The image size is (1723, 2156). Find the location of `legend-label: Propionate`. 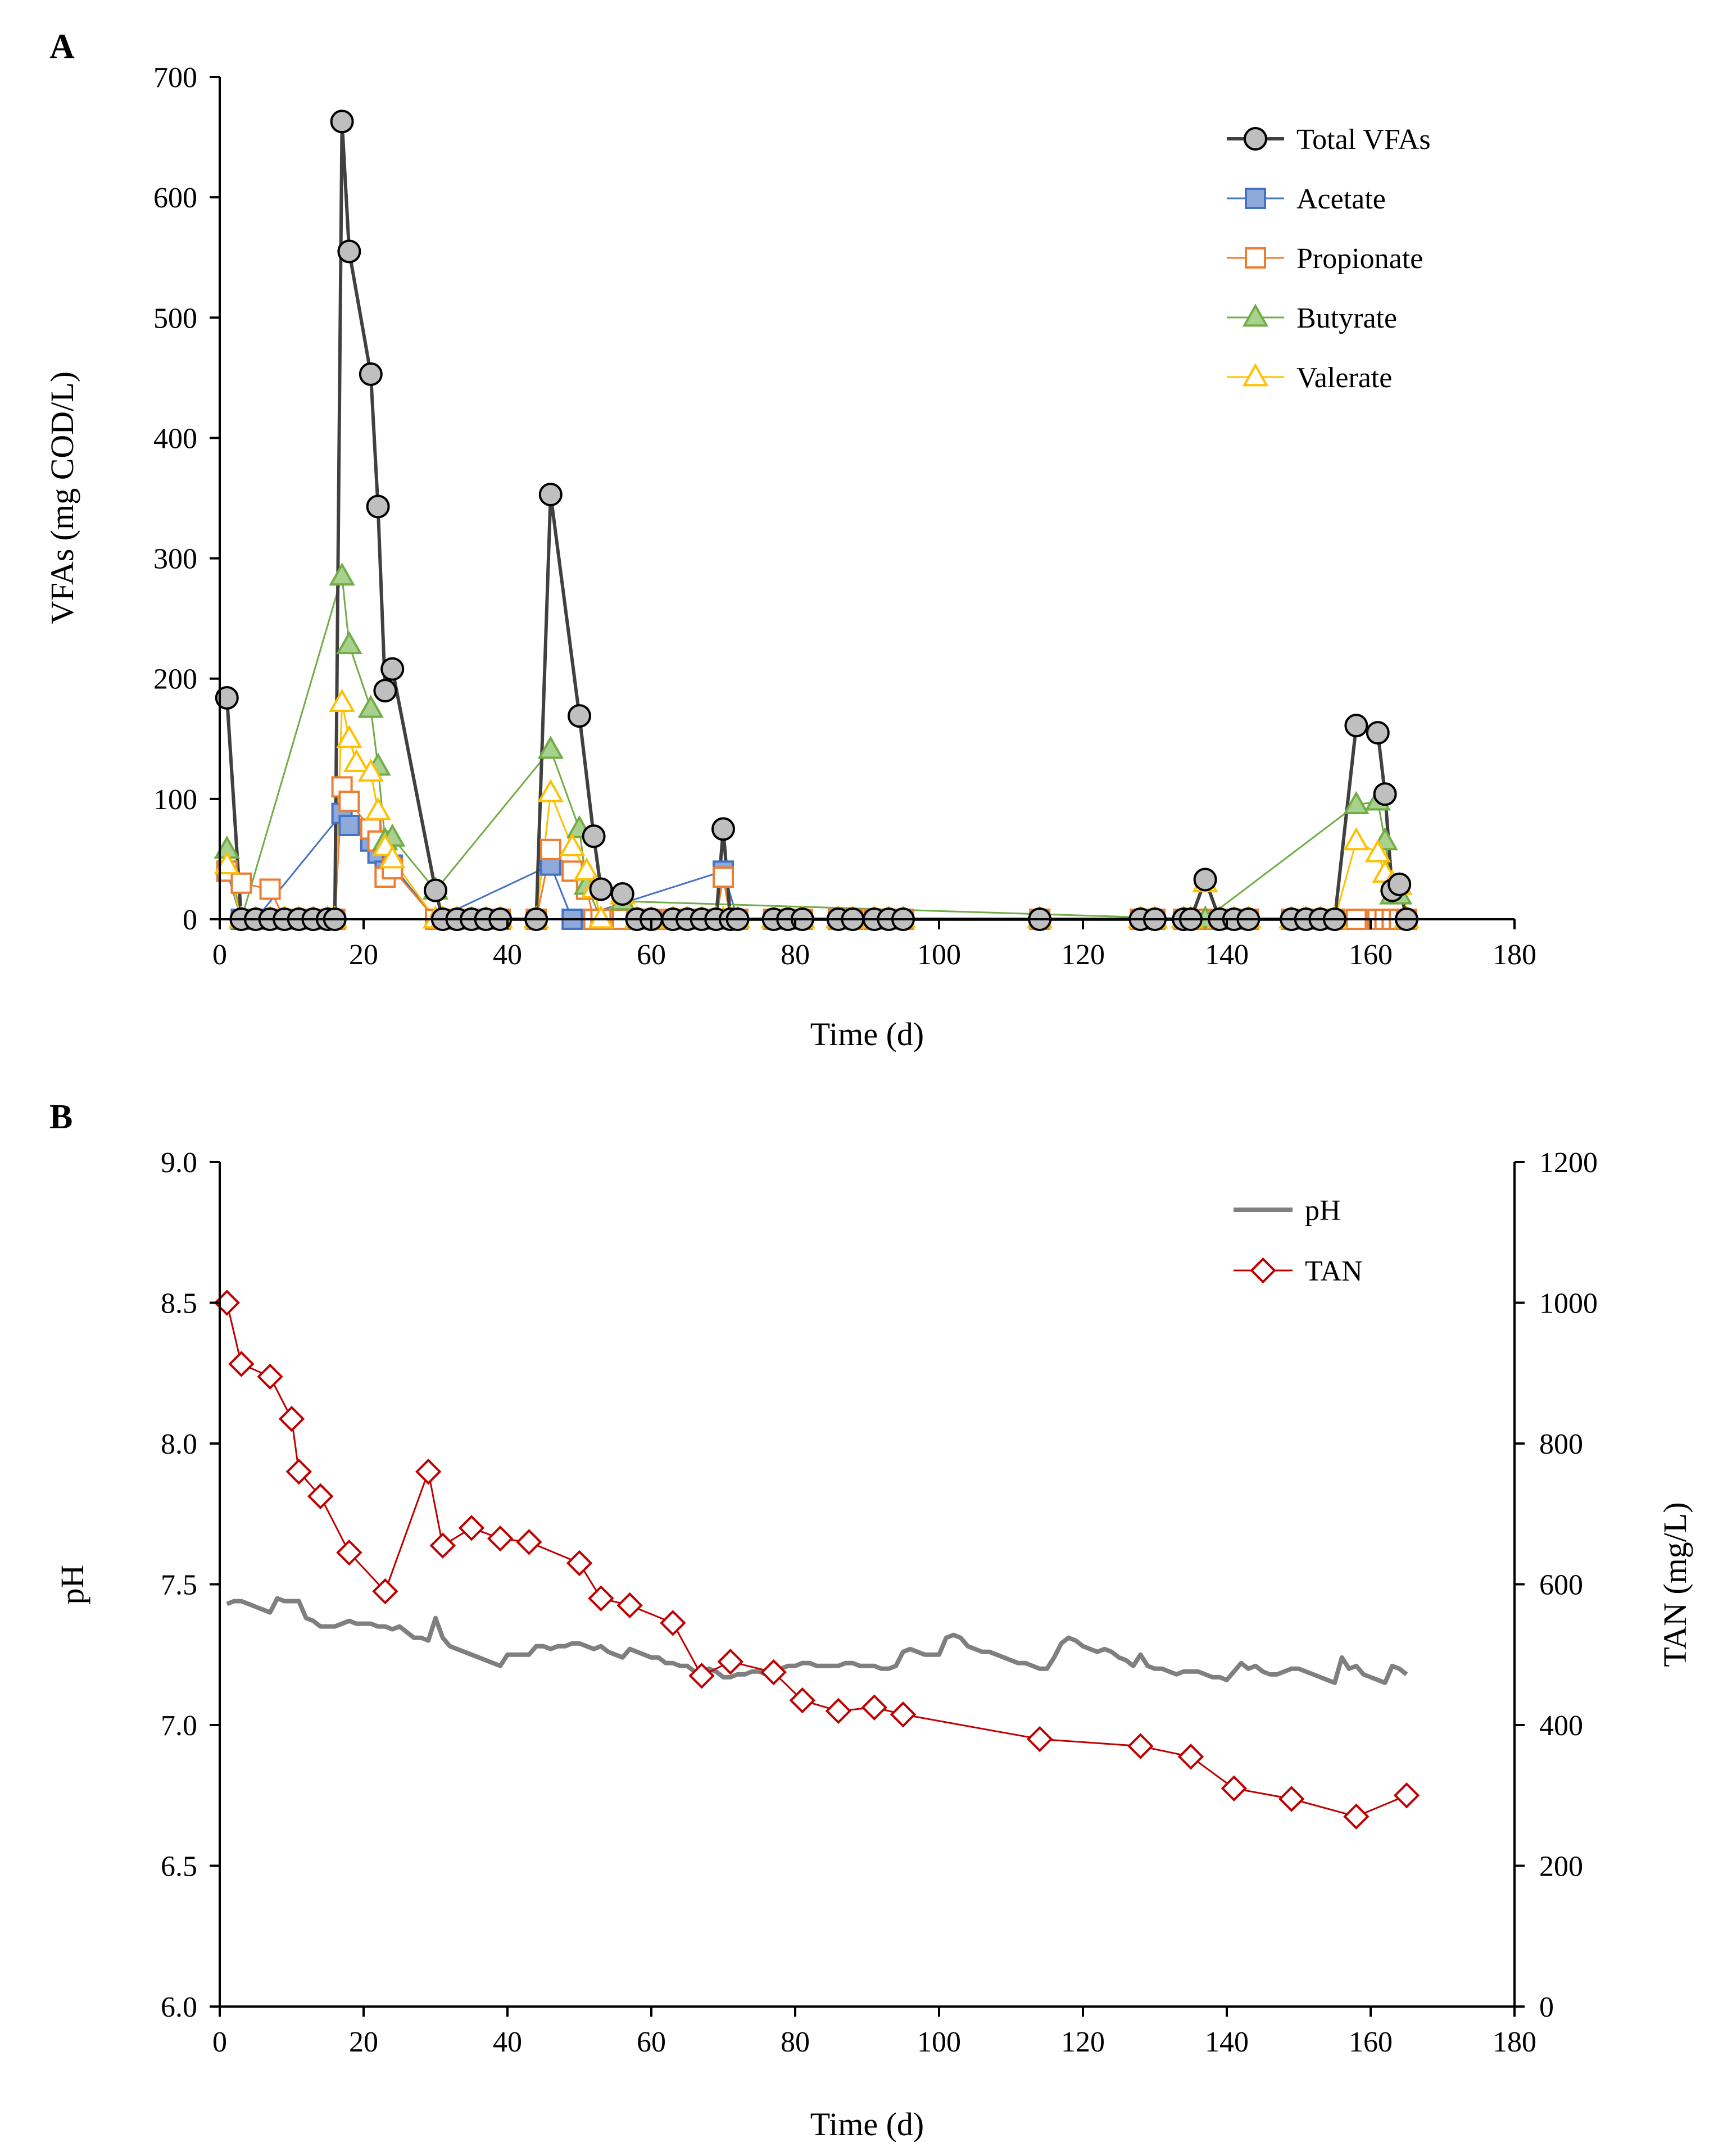

legend-label: Propionate is located at coordinates (1360, 259).